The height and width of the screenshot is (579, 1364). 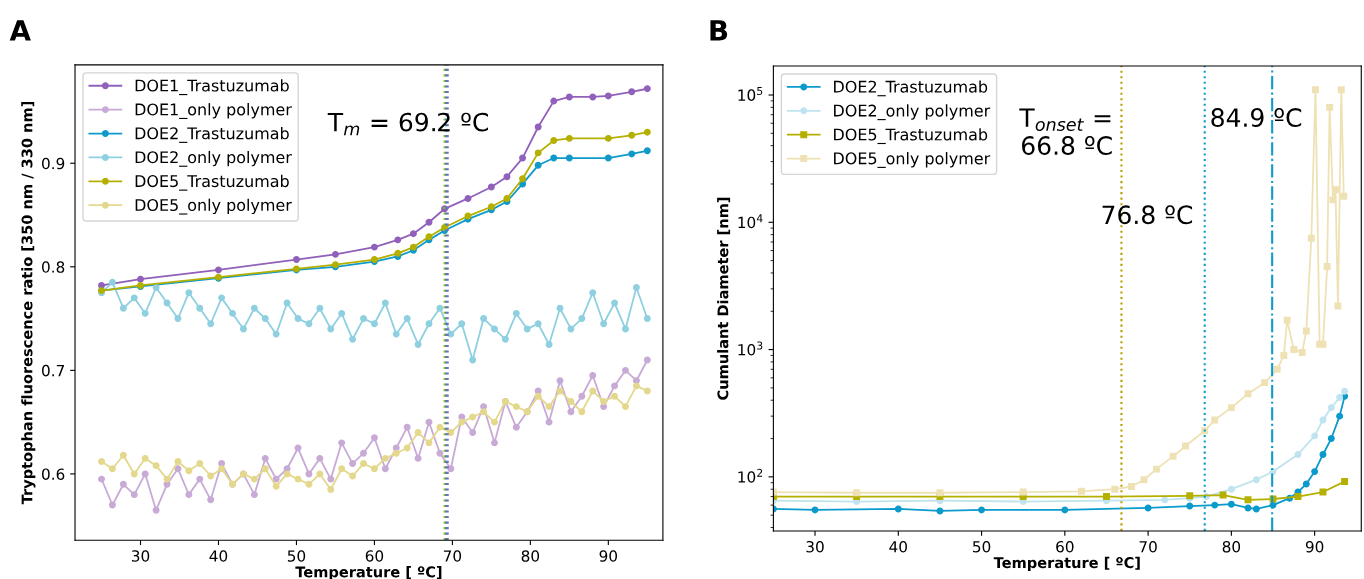 I want to click on ref-line-label: 84.9 ºC, so click(x=1256, y=118).